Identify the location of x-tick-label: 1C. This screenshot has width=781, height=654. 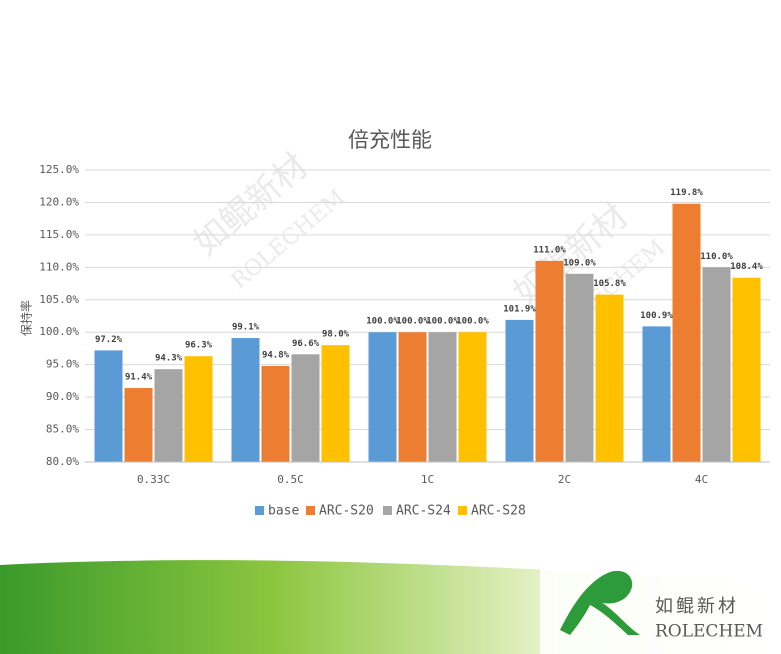
(427, 479).